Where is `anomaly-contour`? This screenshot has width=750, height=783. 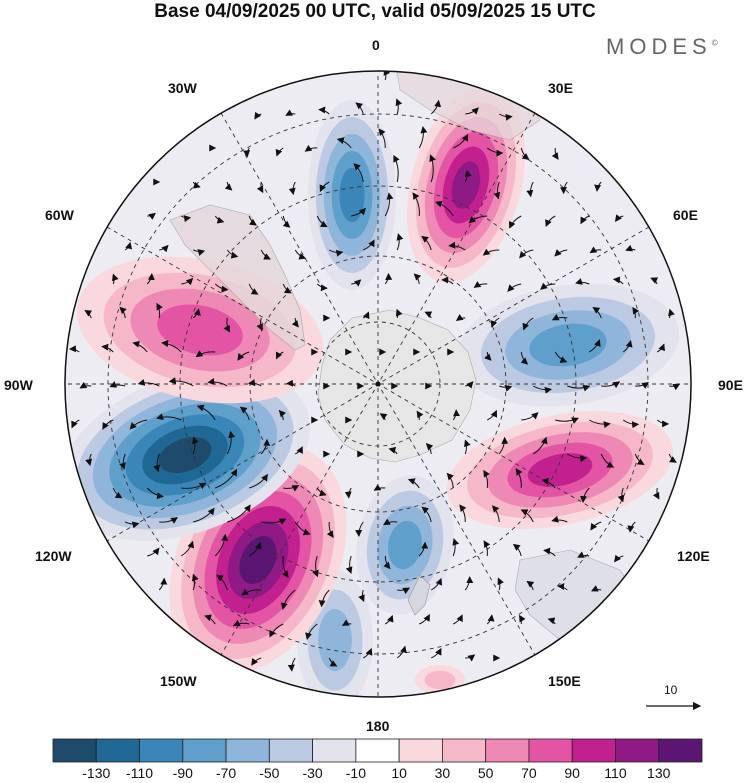
anomaly-contour is located at coordinates (440, 680).